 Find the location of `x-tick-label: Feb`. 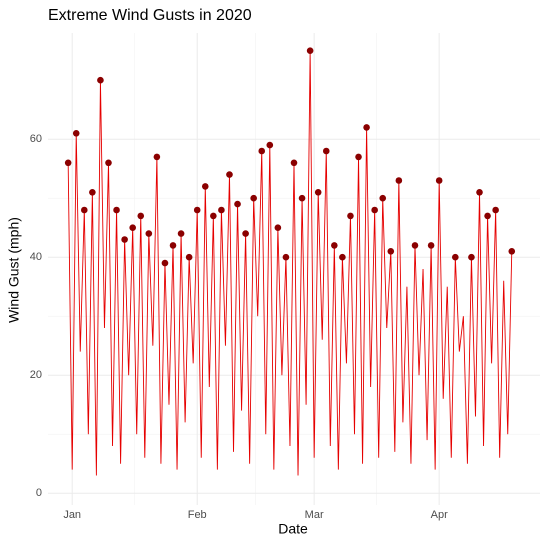

x-tick-label: Feb is located at coordinates (197, 515).